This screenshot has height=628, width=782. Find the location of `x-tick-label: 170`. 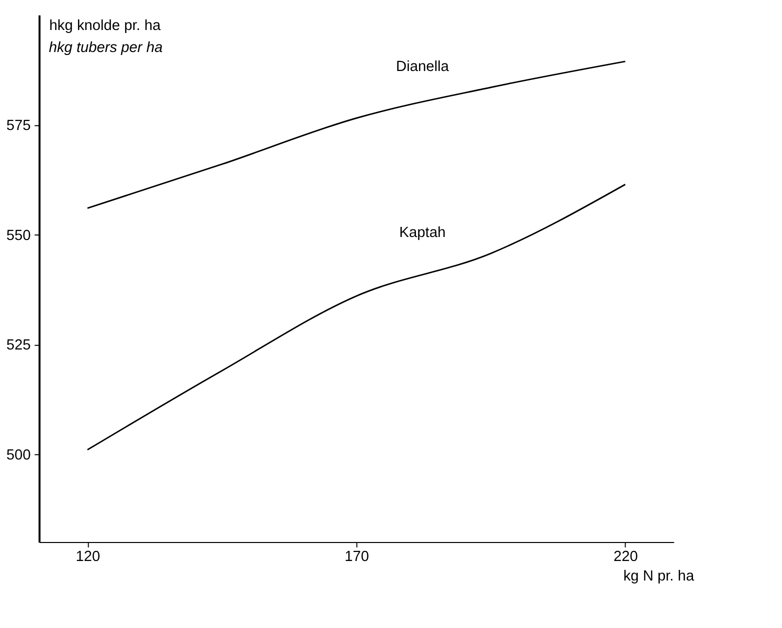

x-tick-label: 170 is located at coordinates (357, 557).